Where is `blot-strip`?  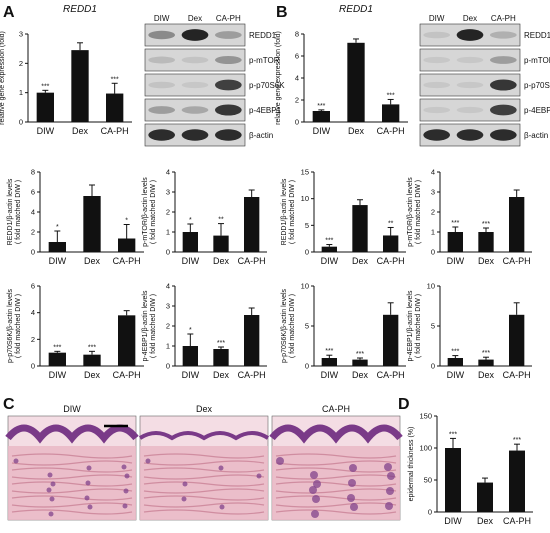 blot-strip is located at coordinates (195, 110).